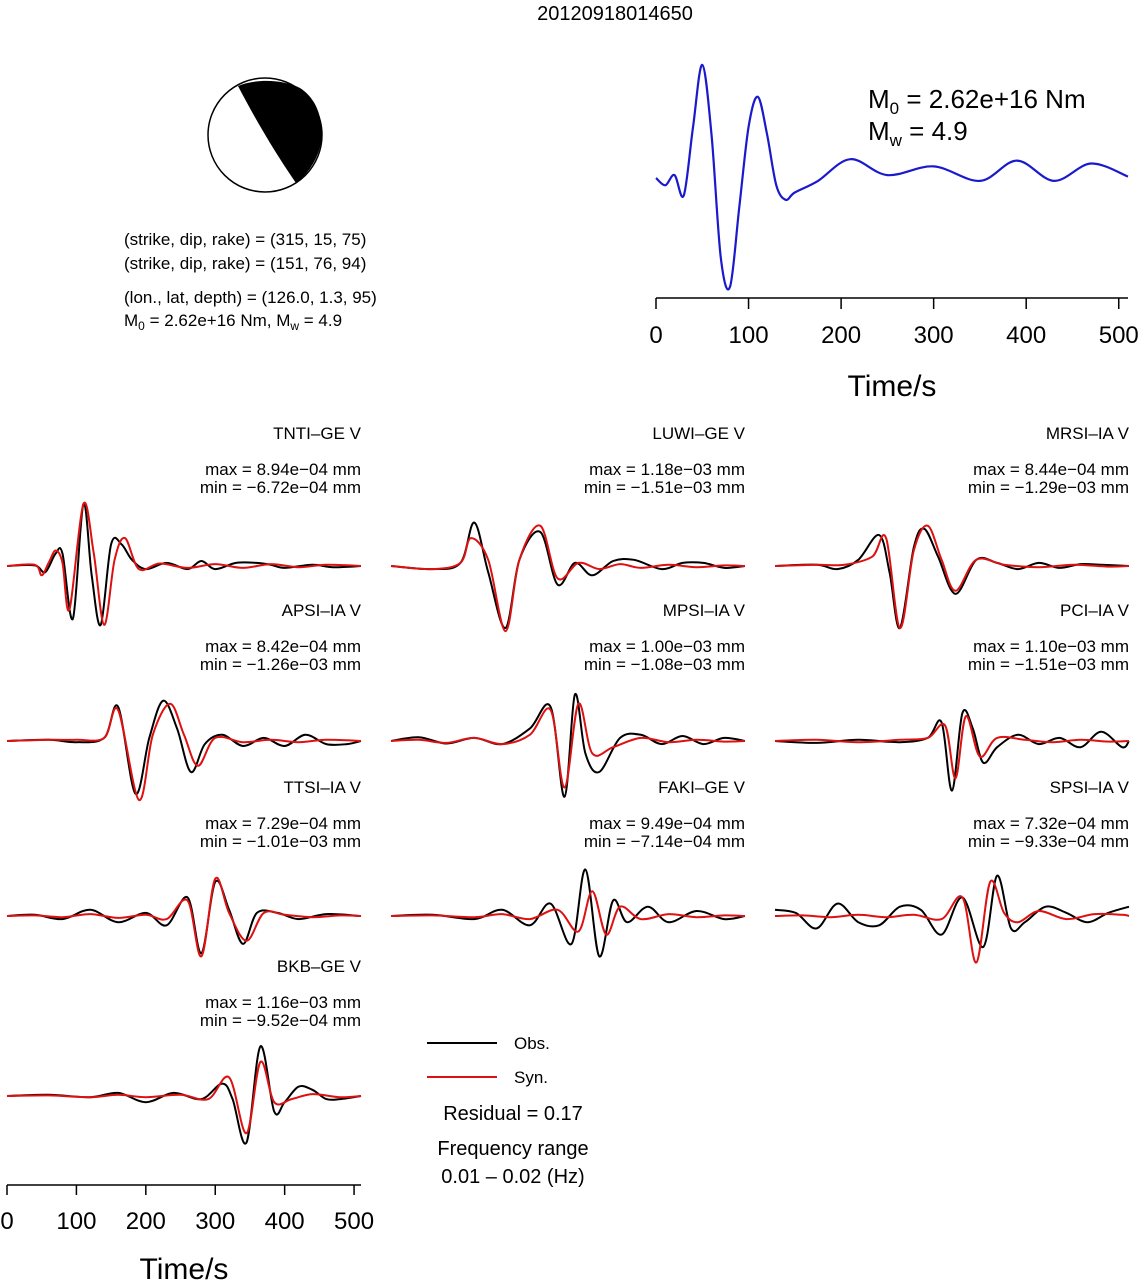 This screenshot has width=1142, height=1283. Describe the element at coordinates (1119, 335) in the screenshot. I see `stf-tick-label: 500` at that location.